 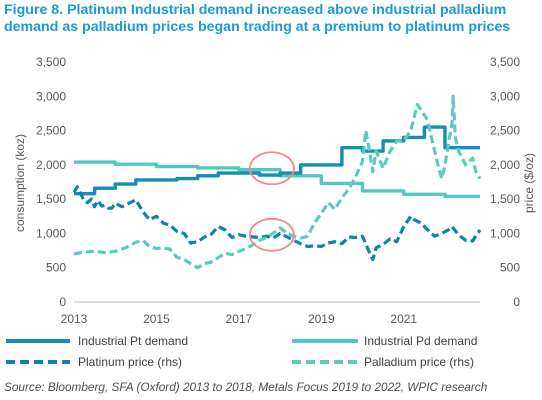 I want to click on x-axis-ticks: 2013 2015 2017 2019 2021, so click(x=239, y=319).